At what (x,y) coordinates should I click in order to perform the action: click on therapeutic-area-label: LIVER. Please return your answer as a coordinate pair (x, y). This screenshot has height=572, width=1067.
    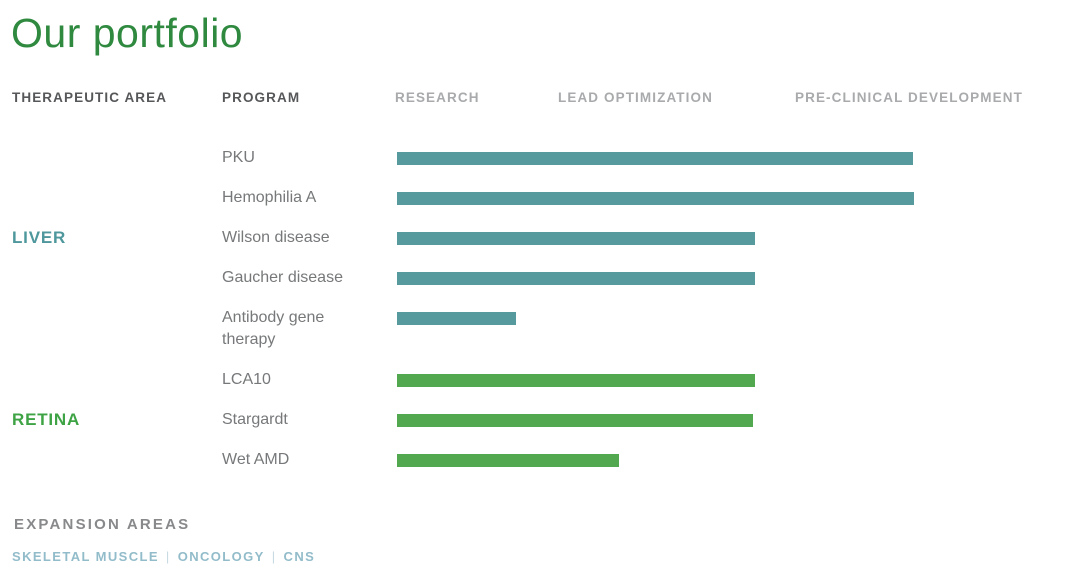
    Looking at the image, I should click on (39, 238).